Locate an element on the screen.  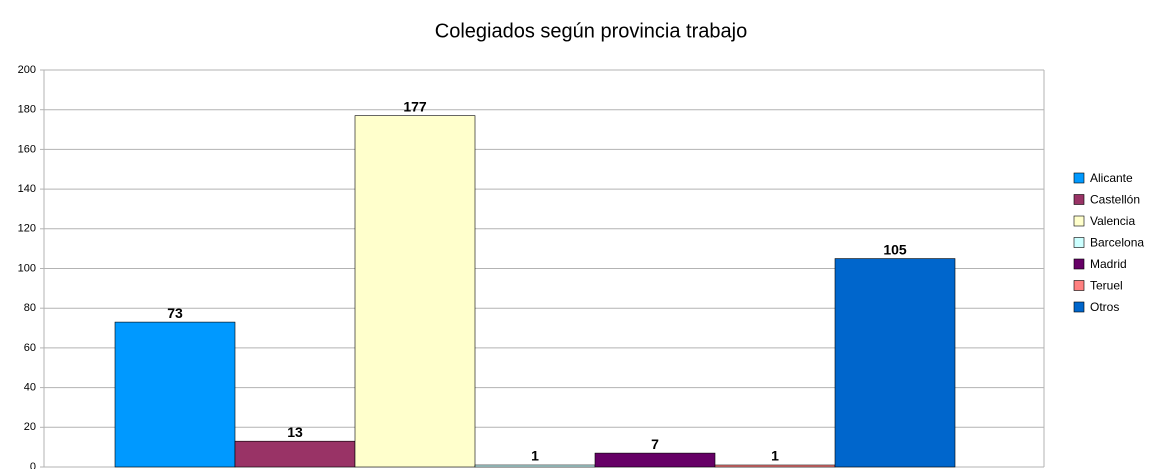
y-tick-label: 140 is located at coordinates (27, 189).